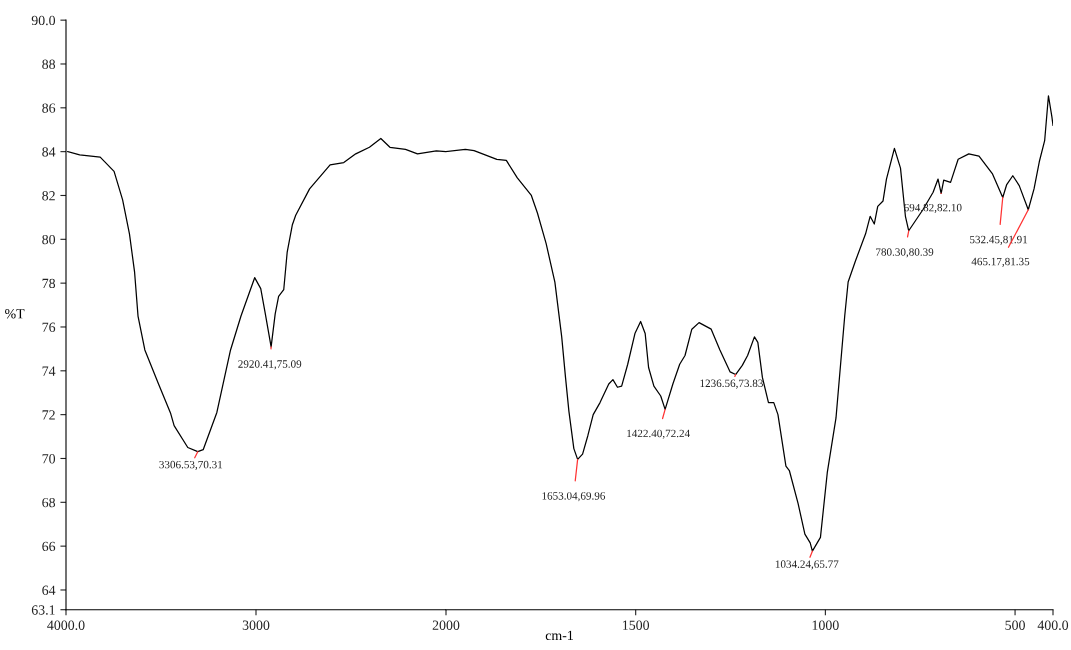 The width and height of the screenshot is (1071, 650). What do you see at coordinates (49, 239) in the screenshot?
I see `y-tick-label: 80` at bounding box center [49, 239].